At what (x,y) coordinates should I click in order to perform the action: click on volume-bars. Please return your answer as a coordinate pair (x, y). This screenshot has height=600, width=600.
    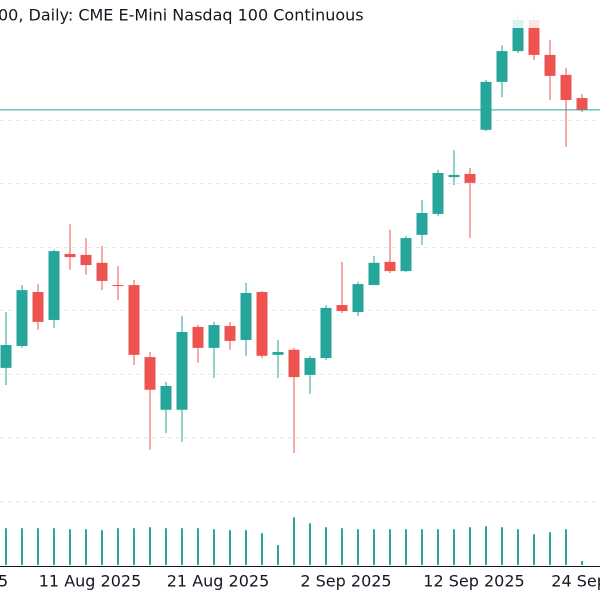
    Looking at the image, I should click on (294, 541).